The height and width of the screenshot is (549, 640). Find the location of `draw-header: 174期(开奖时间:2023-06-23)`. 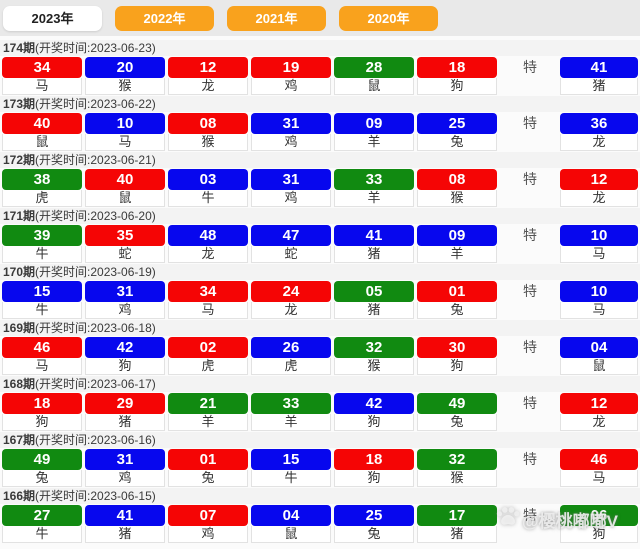

draw-header: 174期(开奖时间:2023-06-23) is located at coordinates (320, 48).